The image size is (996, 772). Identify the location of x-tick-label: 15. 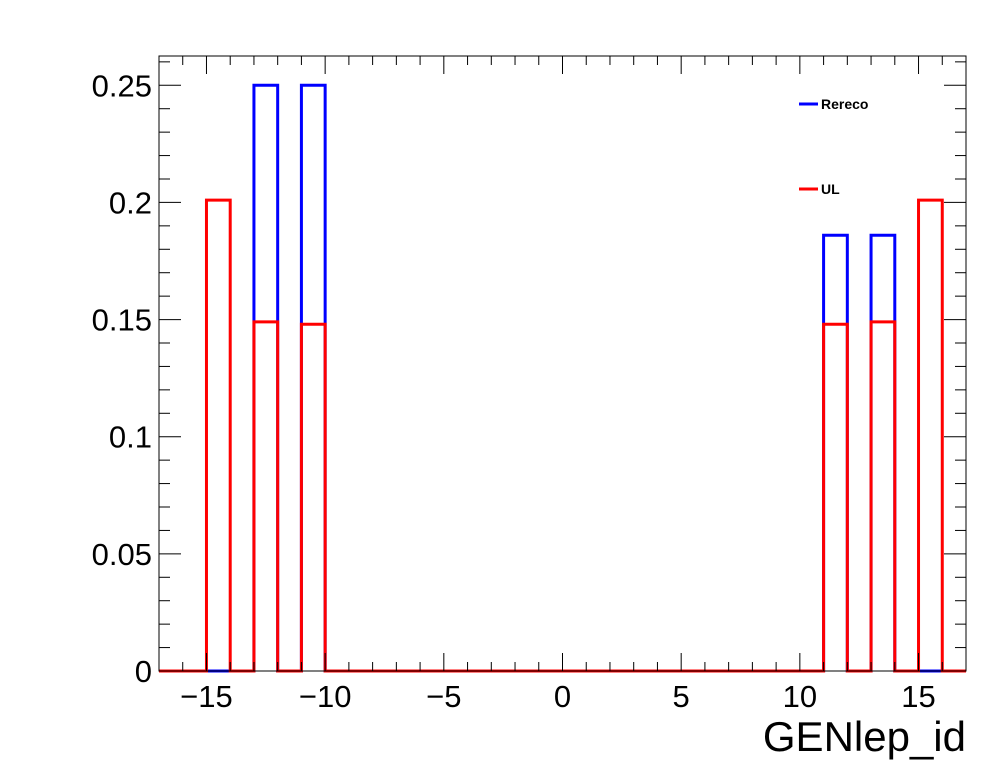
(918, 696).